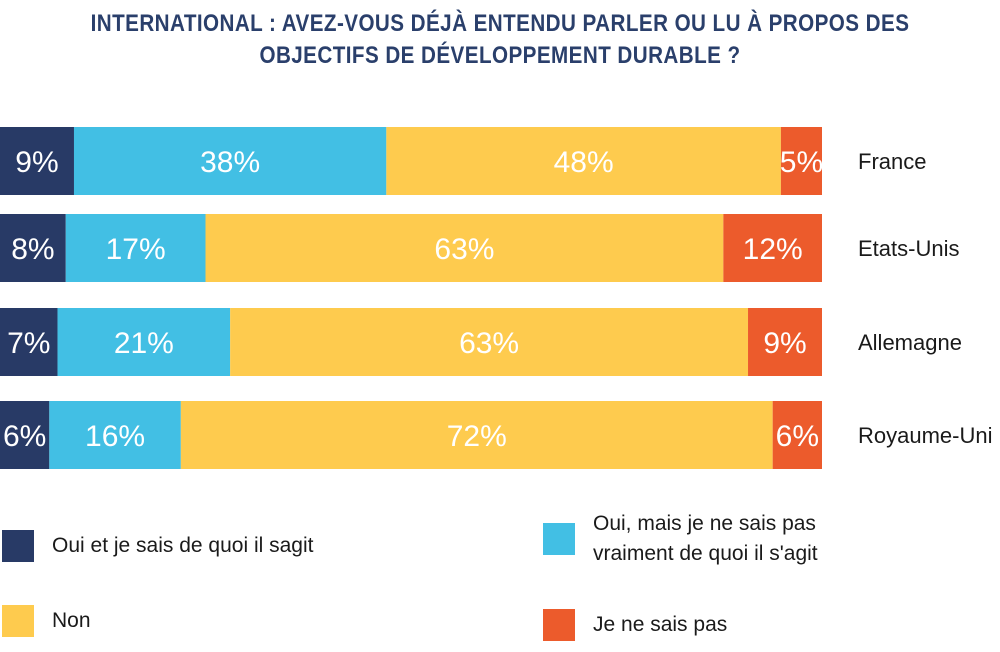 This screenshot has height=652, width=1000. I want to click on data-label-allemagne-3: 9%, so click(784, 343).